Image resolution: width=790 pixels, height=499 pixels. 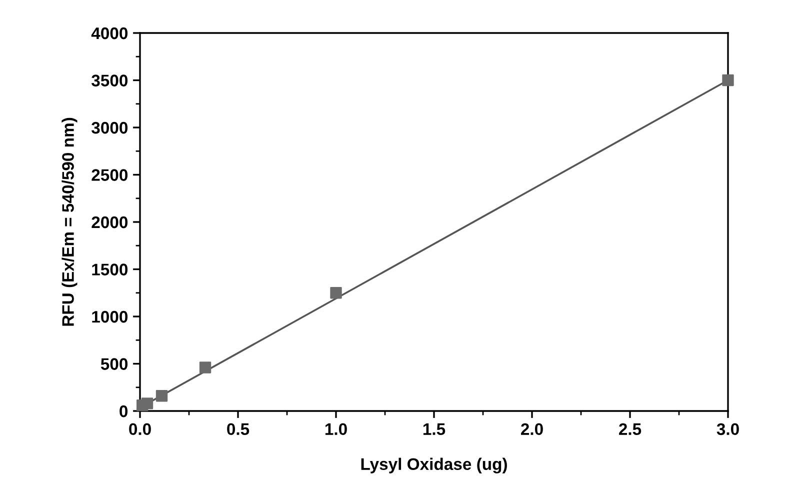 What do you see at coordinates (110, 316) in the screenshot?
I see `y-tick-label: 1000` at bounding box center [110, 316].